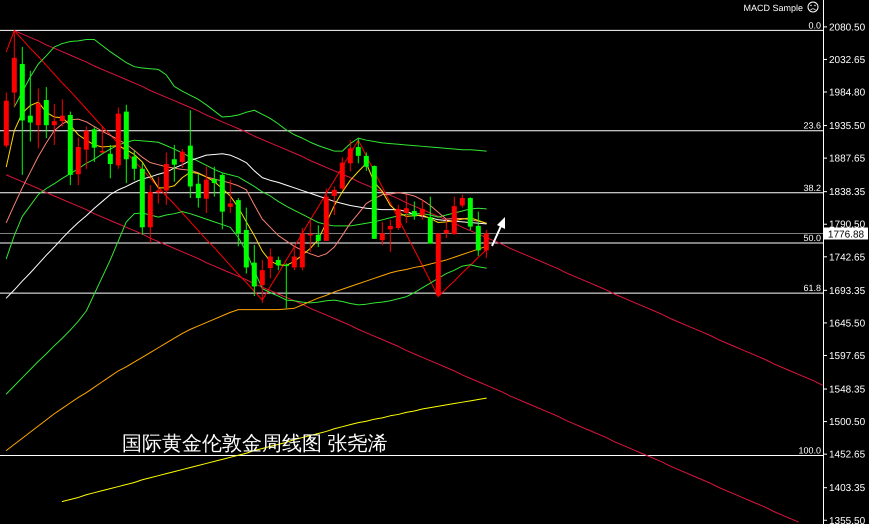 The image size is (869, 524). I want to click on y-tick-label: 1742.65, so click(847, 258).